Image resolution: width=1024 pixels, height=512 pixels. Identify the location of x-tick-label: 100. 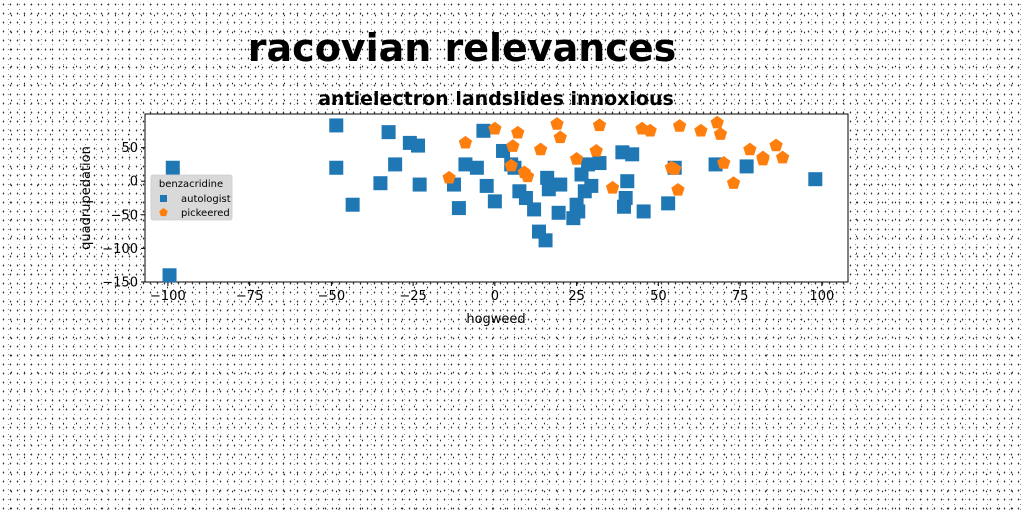
(821, 296).